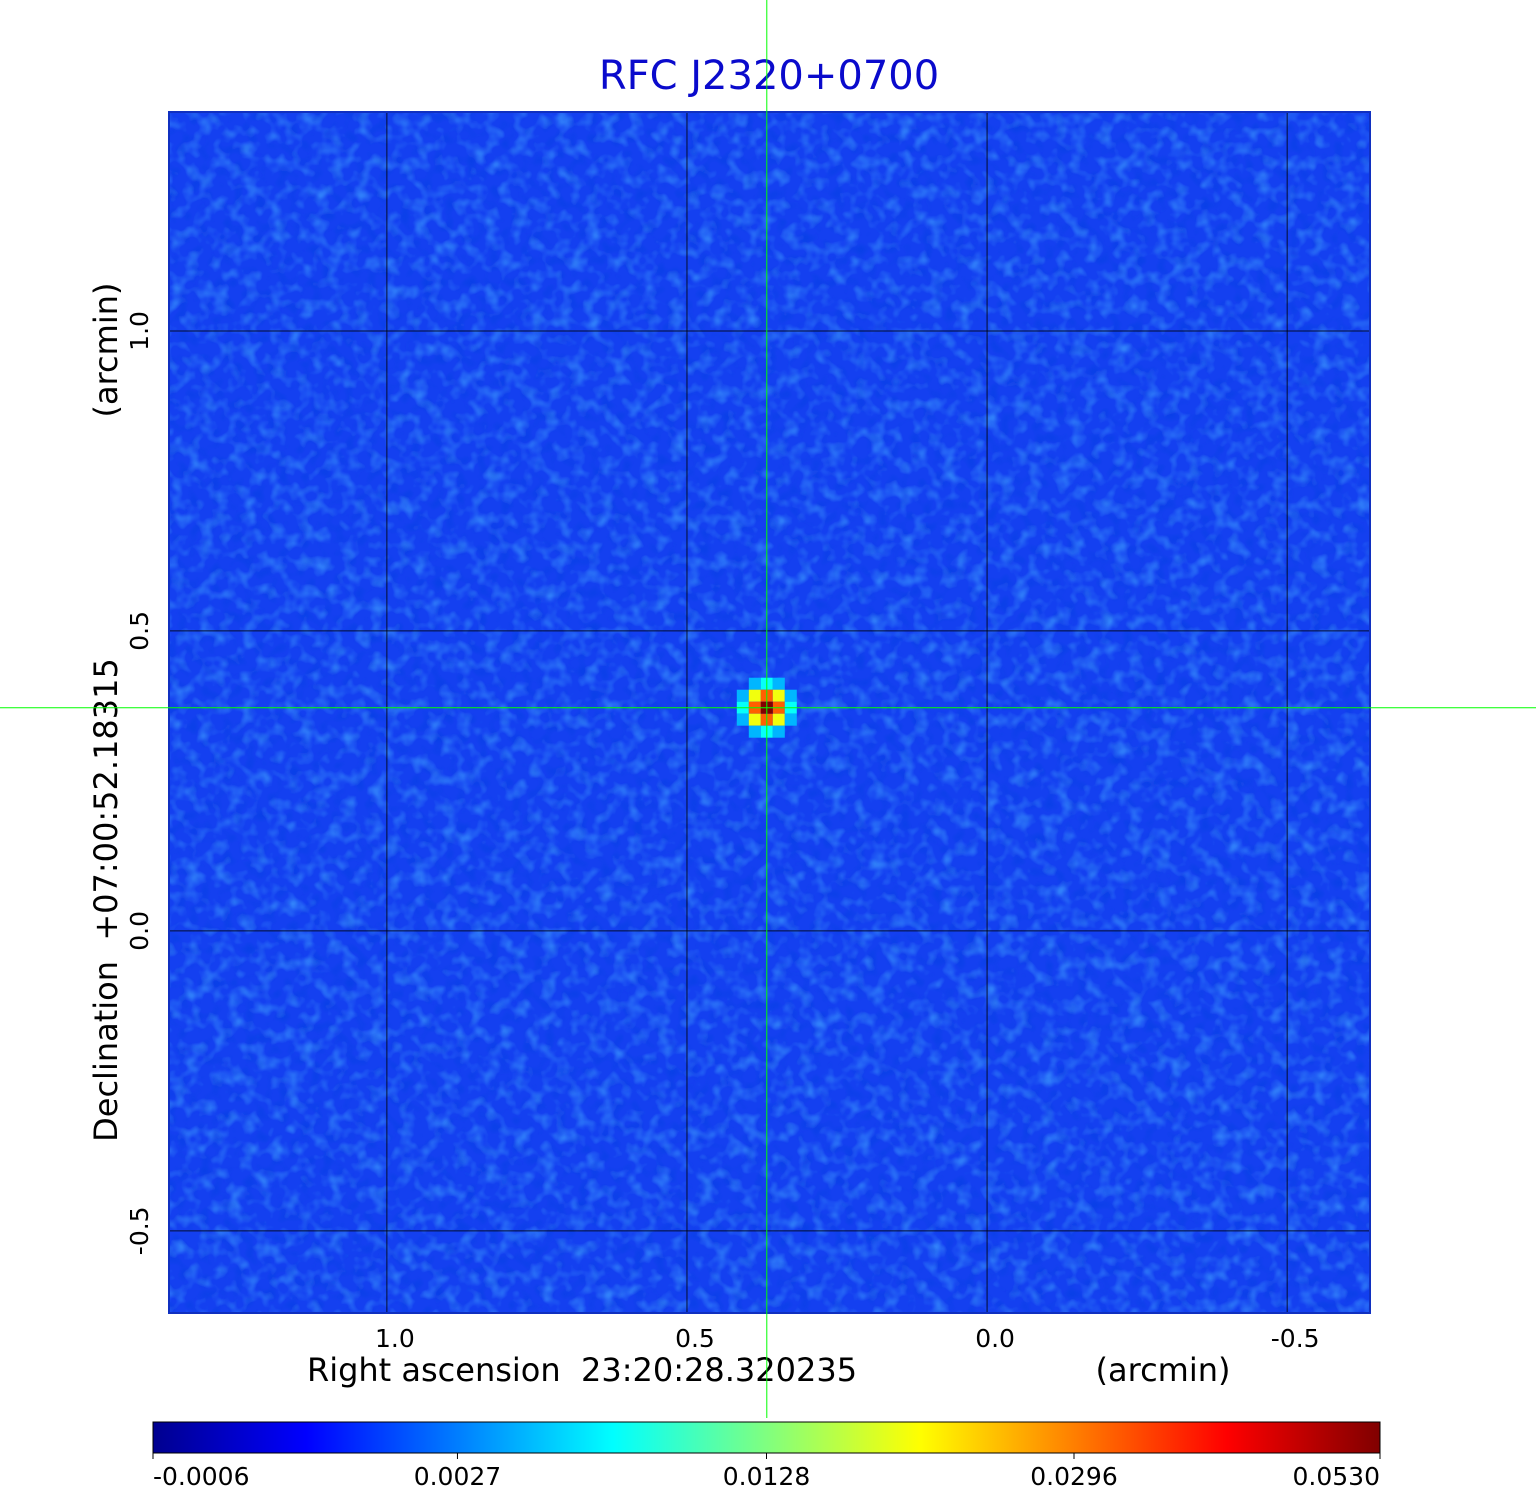  Describe the element at coordinates (139, 1230) in the screenshot. I see `y-tick-label: -0.5` at that location.